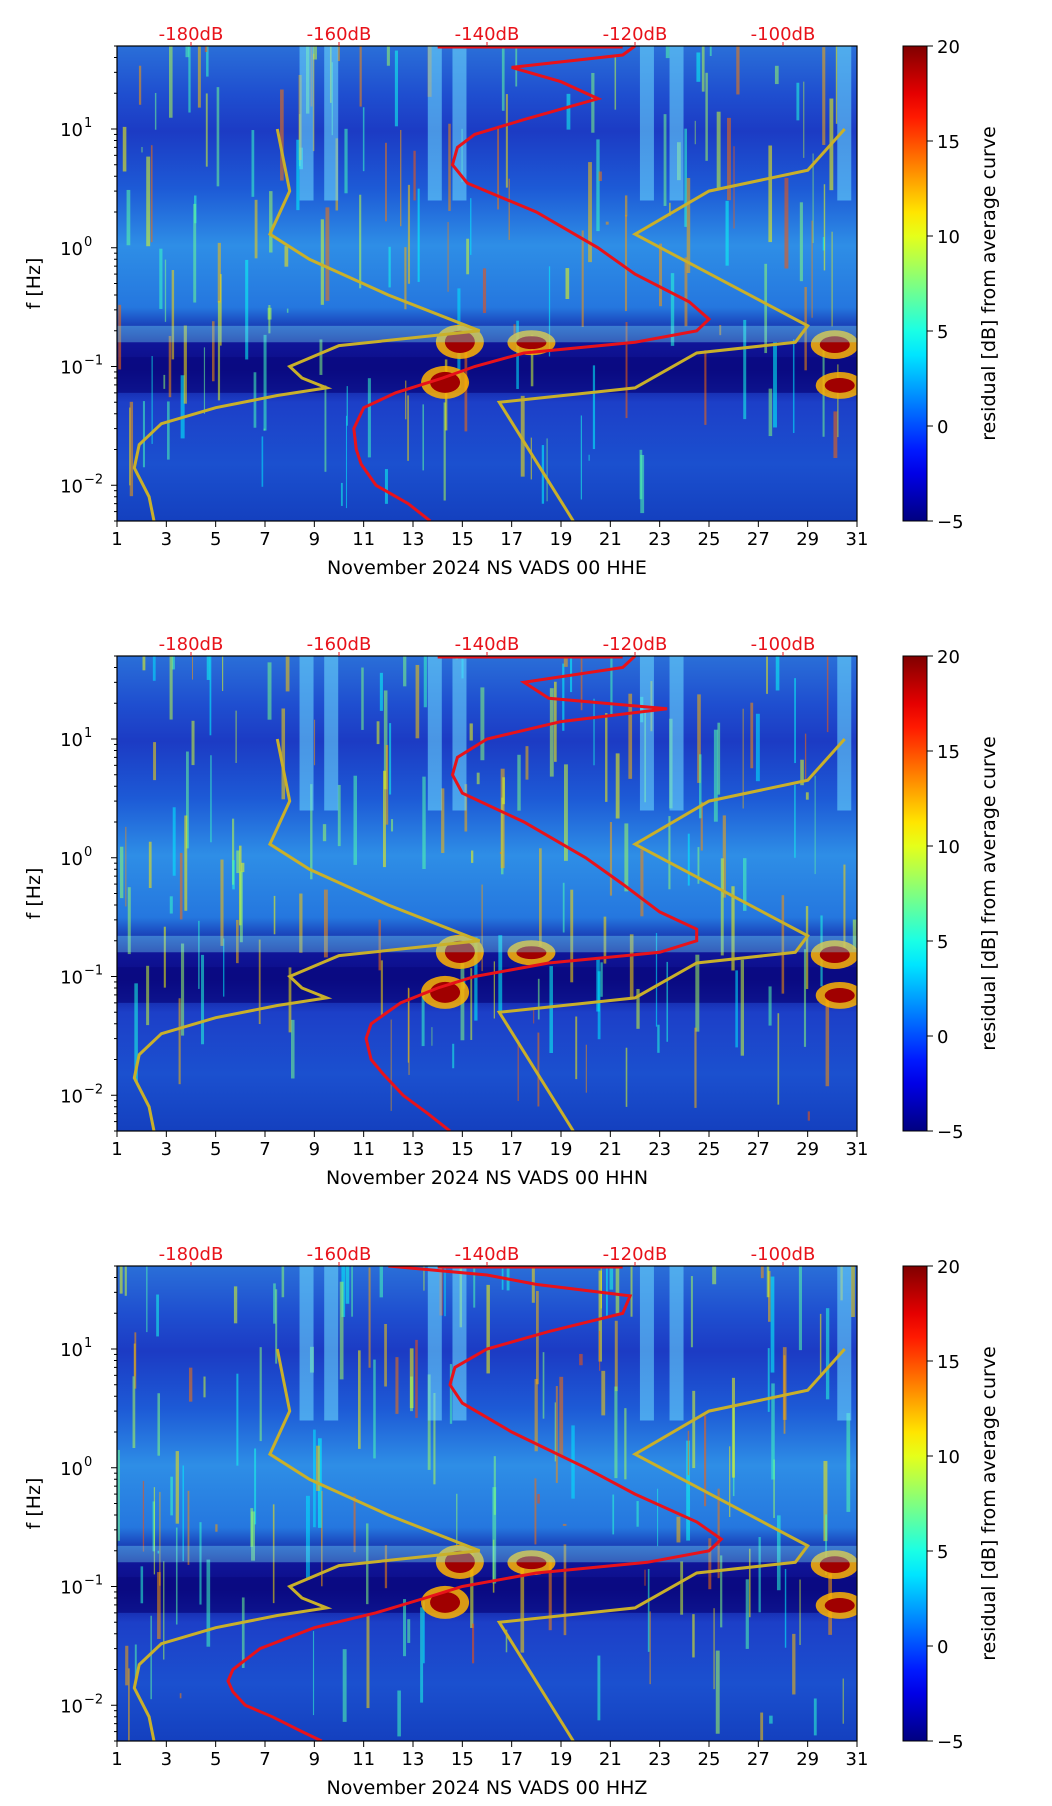 This screenshot has width=1052, height=1806. I want to click on x-tick-label: 19, so click(561, 1149).